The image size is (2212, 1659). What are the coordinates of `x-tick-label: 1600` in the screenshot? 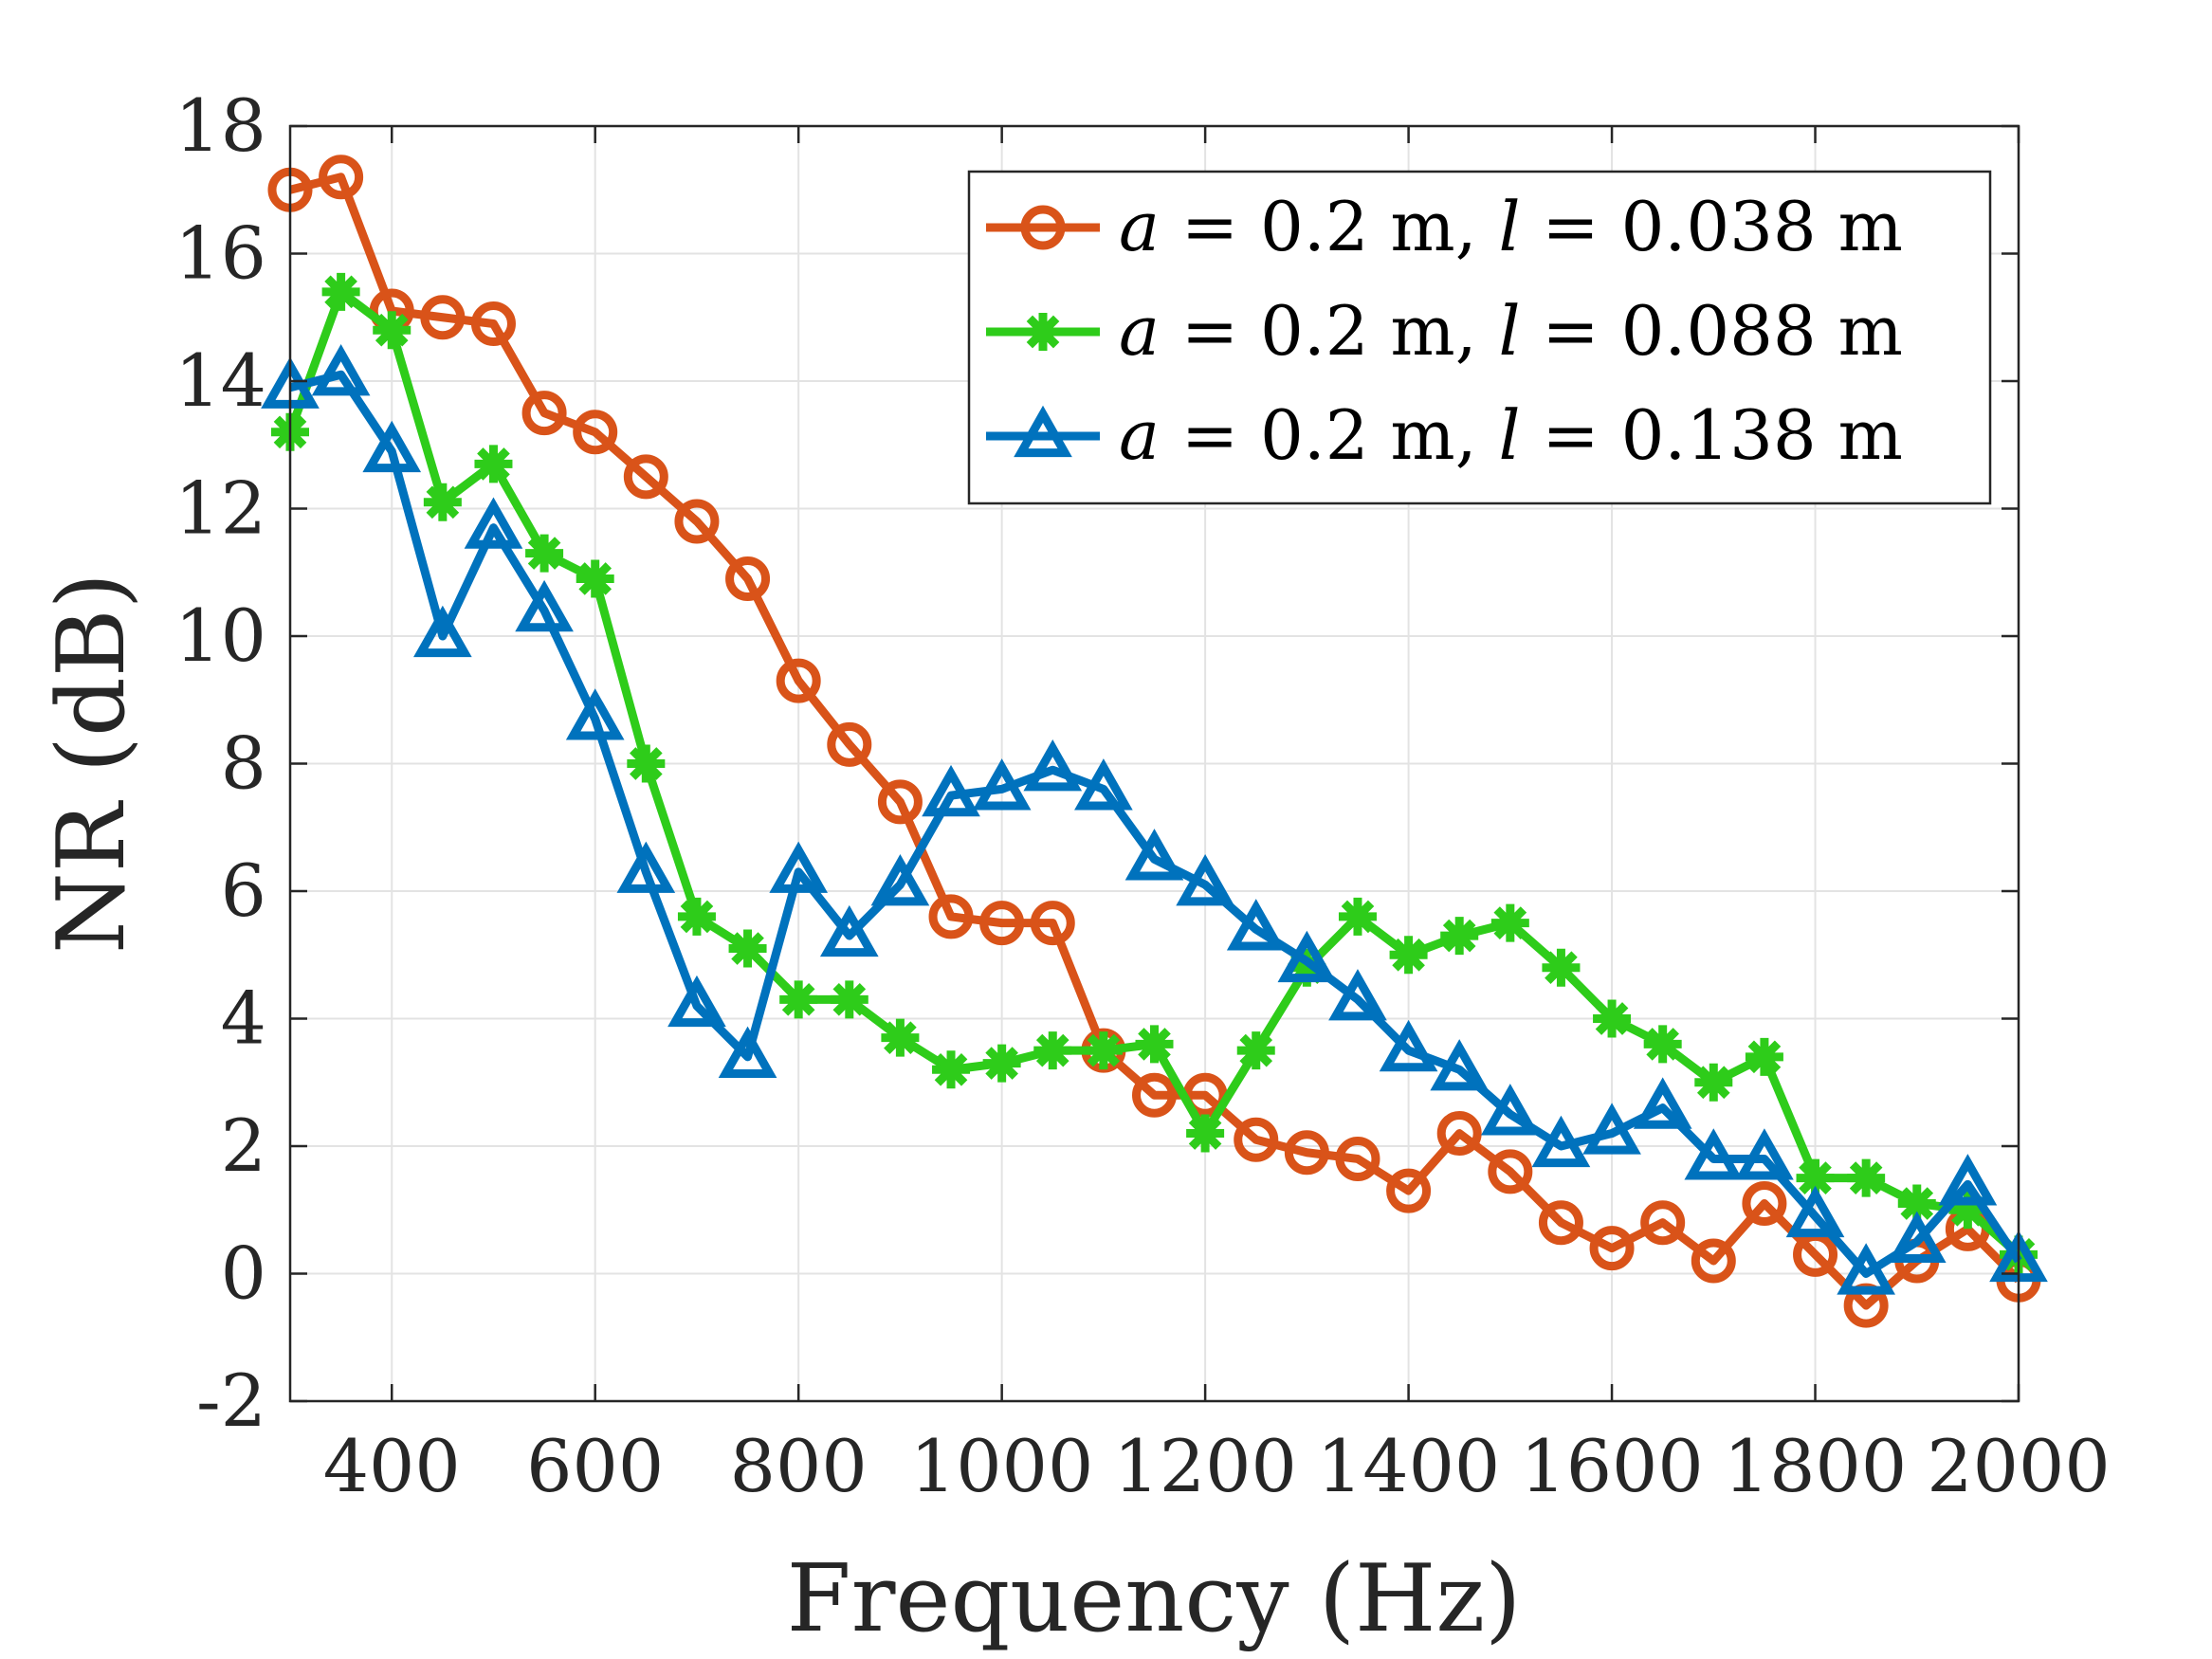 It's located at (1611, 1466).